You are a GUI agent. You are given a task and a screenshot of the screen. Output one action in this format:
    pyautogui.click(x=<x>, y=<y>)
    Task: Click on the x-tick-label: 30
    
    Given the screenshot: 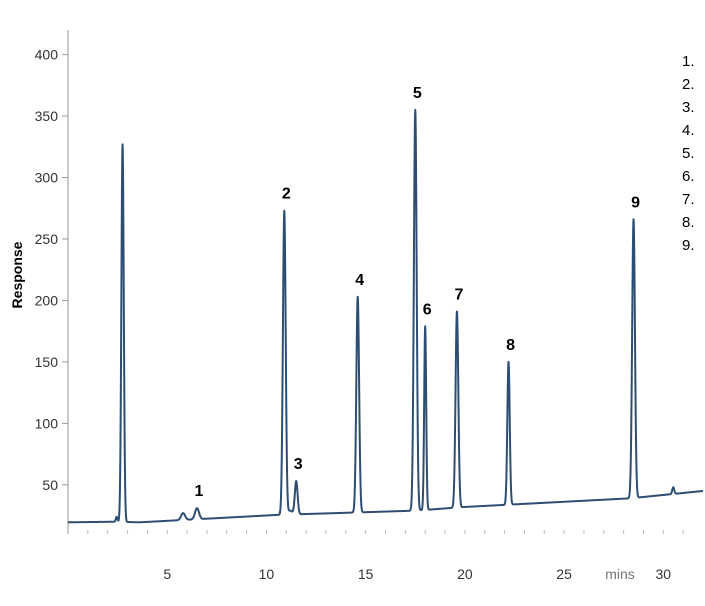 What is the action you would take?
    pyautogui.click(x=664, y=574)
    